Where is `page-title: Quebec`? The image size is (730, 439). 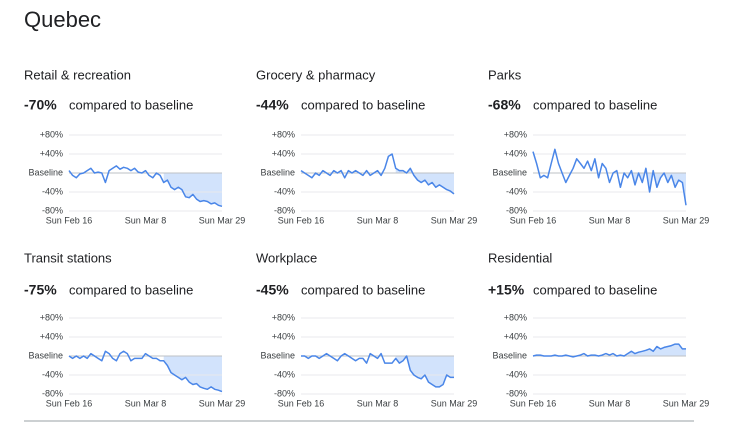
page-title: Quebec is located at coordinates (62, 19).